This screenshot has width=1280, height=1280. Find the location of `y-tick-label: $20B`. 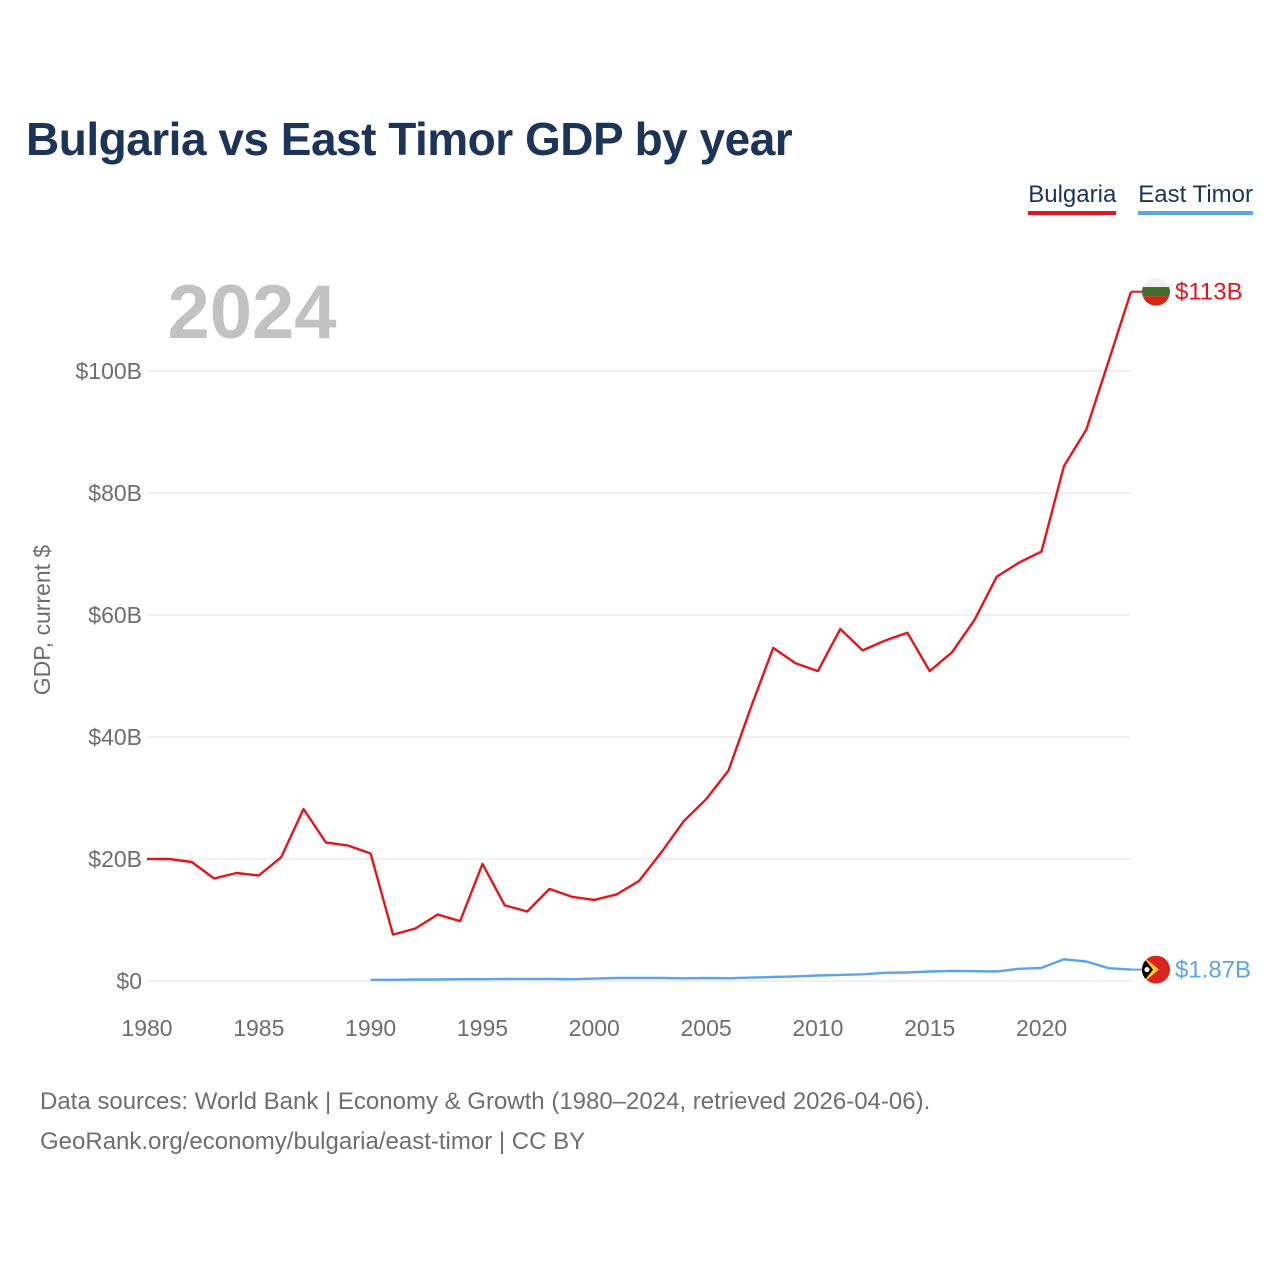

y-tick-label: $20B is located at coordinates (115, 859).